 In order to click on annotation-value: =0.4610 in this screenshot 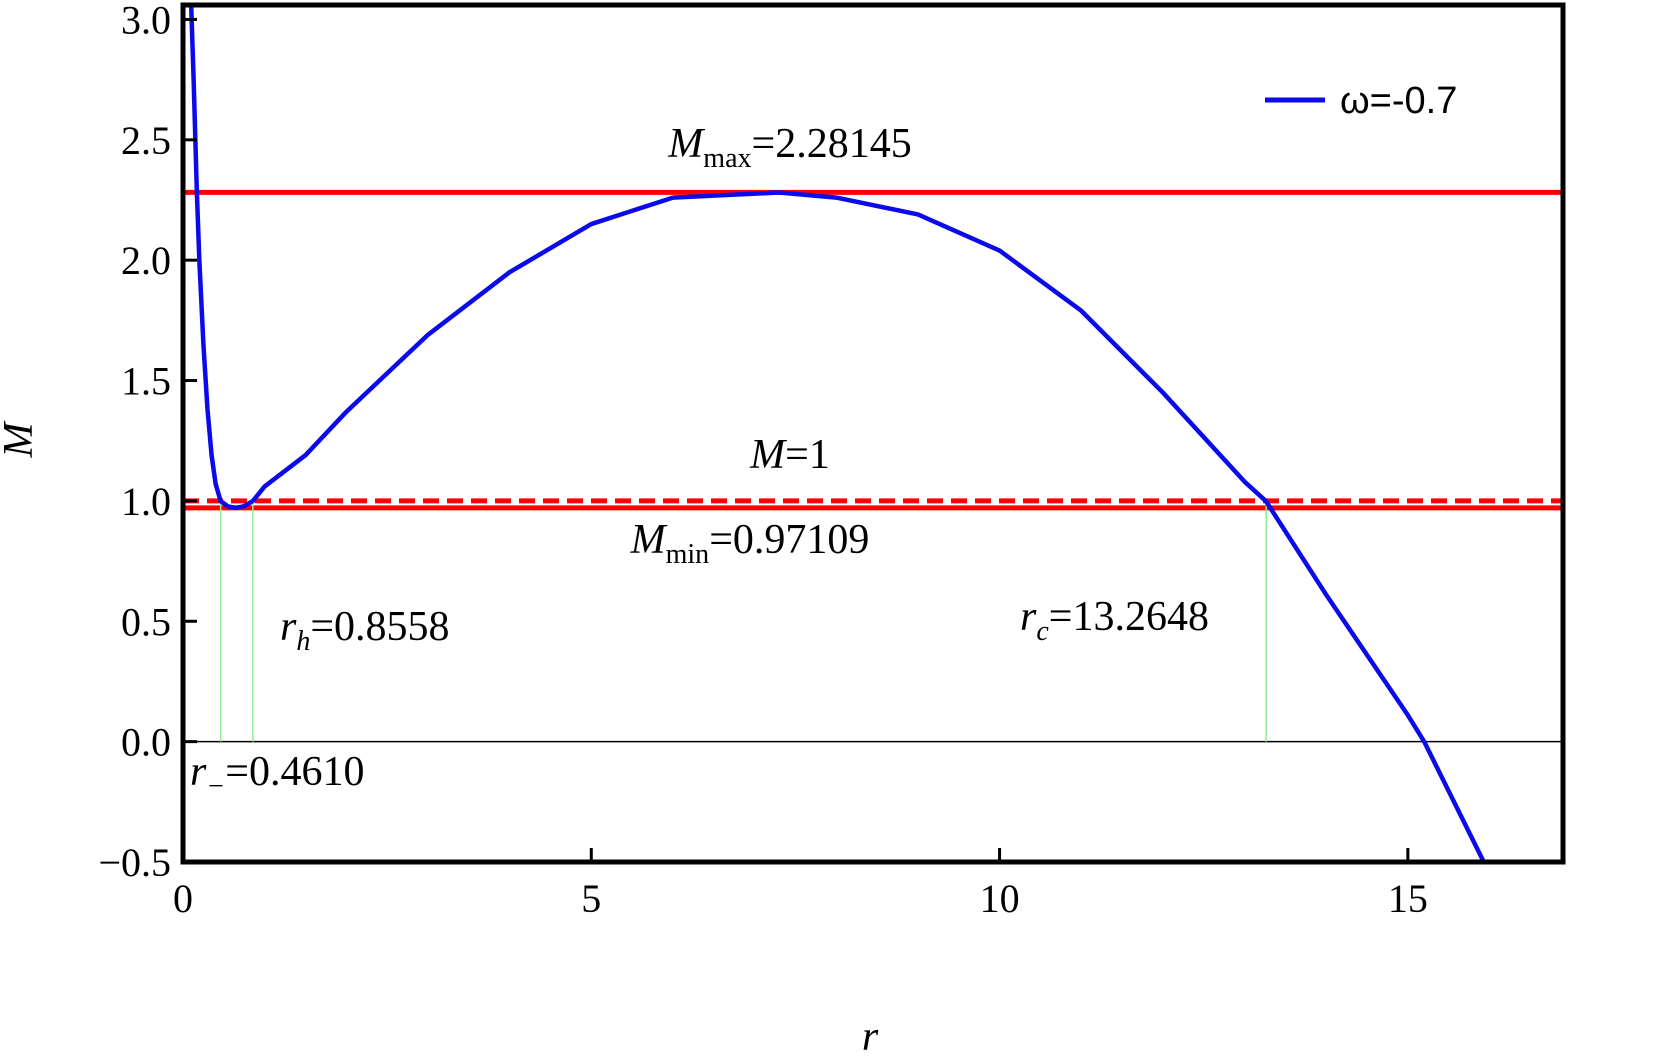, I will do `click(294, 772)`.